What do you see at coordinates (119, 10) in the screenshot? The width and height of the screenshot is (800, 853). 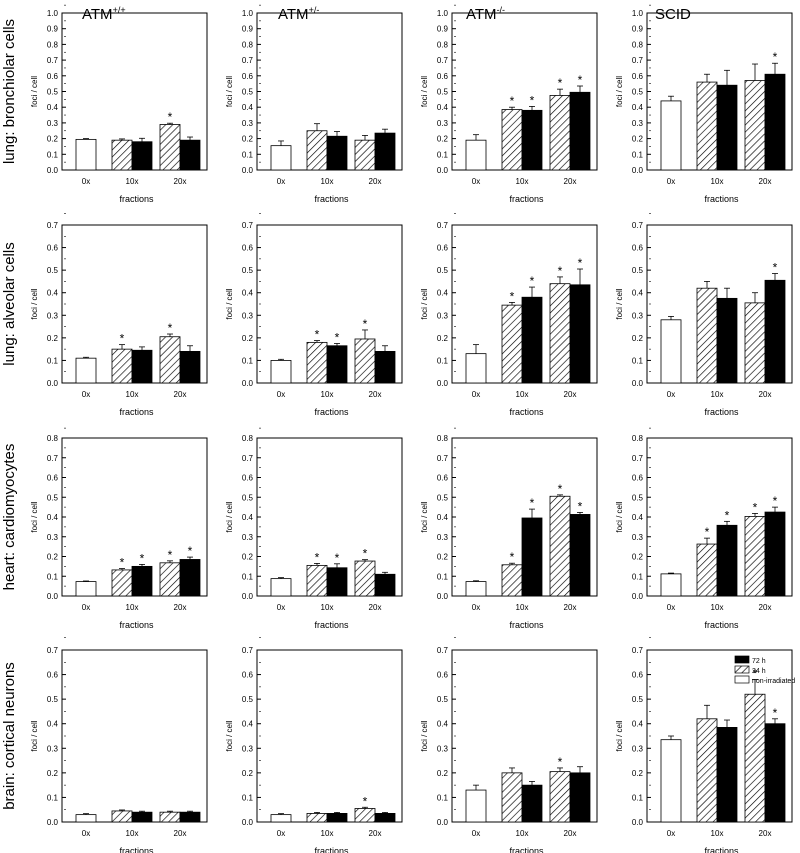 I see `column-title-superscript: +/+` at bounding box center [119, 10].